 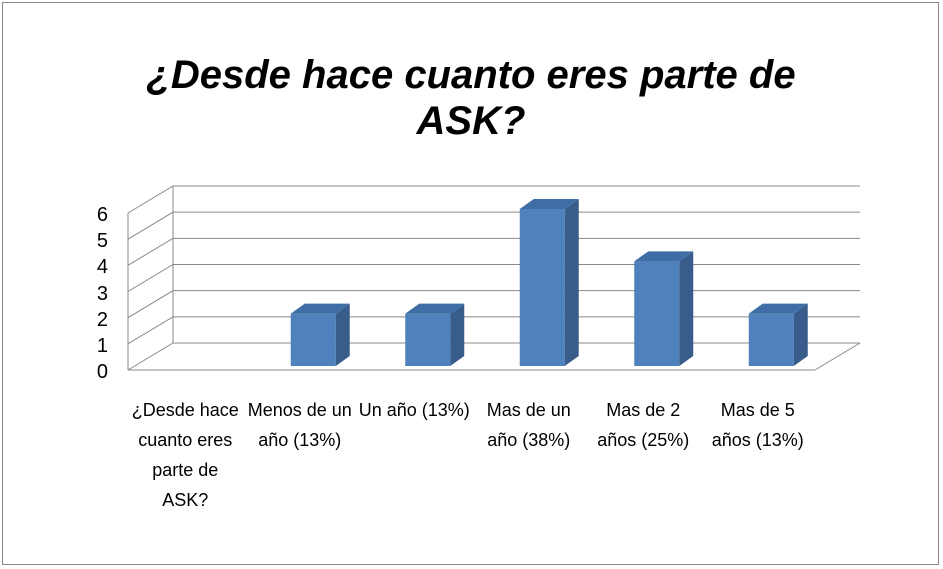 I want to click on x-tick-label: Mas de 5 años (13%), so click(x=757, y=425).